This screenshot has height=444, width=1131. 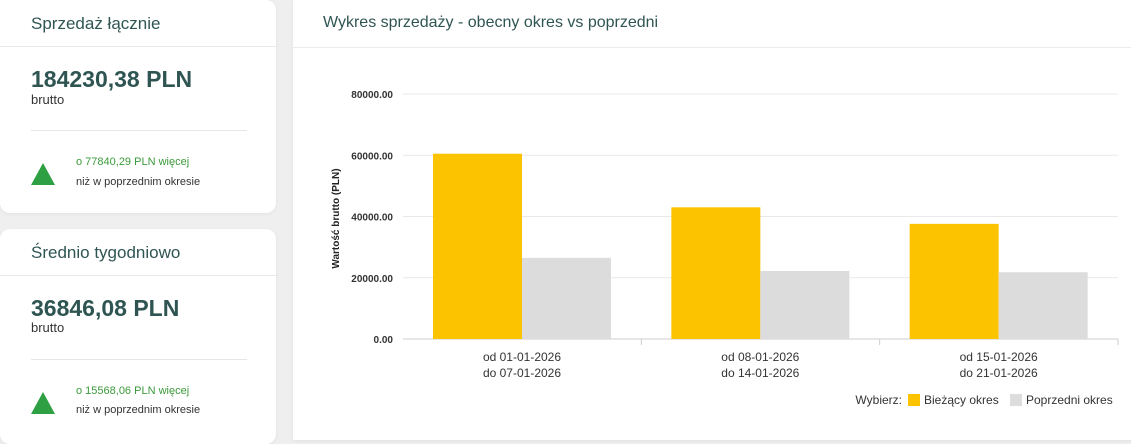 What do you see at coordinates (372, 95) in the screenshot?
I see `y-tick-label: 80000.00` at bounding box center [372, 95].